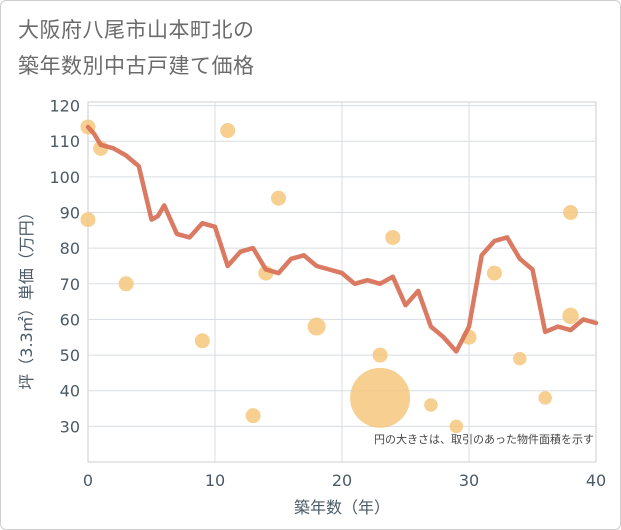 The image size is (621, 530). What do you see at coordinates (484, 439) in the screenshot?
I see `bubble-size-note: 円の大きさは、取引のあった物件面積を示す` at bounding box center [484, 439].